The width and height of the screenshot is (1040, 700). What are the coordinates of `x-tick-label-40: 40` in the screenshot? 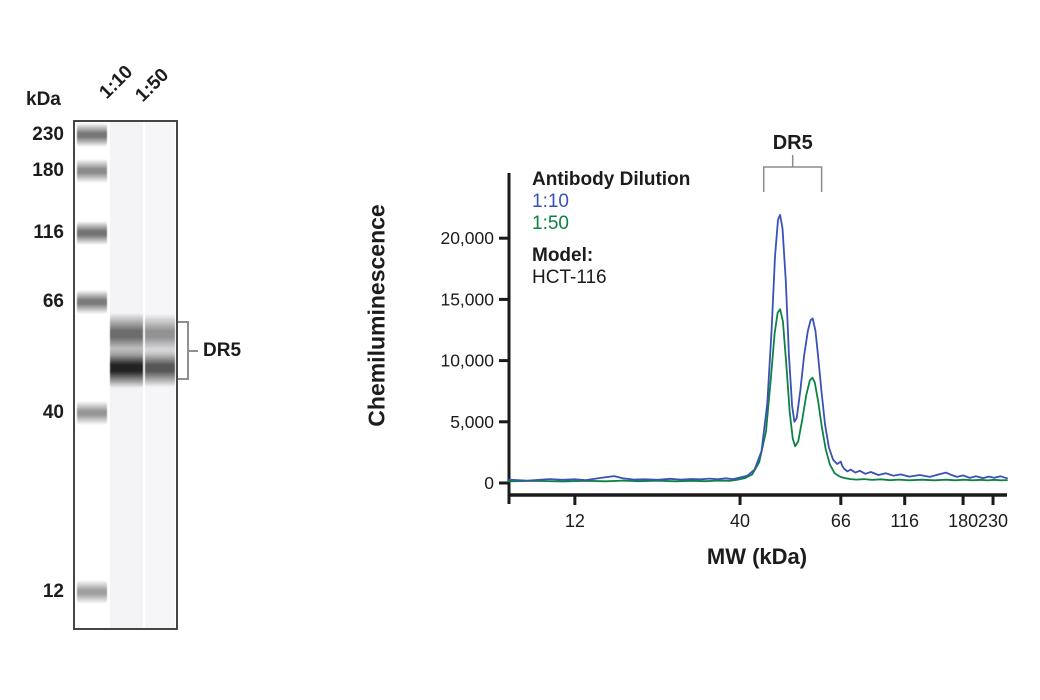 It's located at (740, 521).